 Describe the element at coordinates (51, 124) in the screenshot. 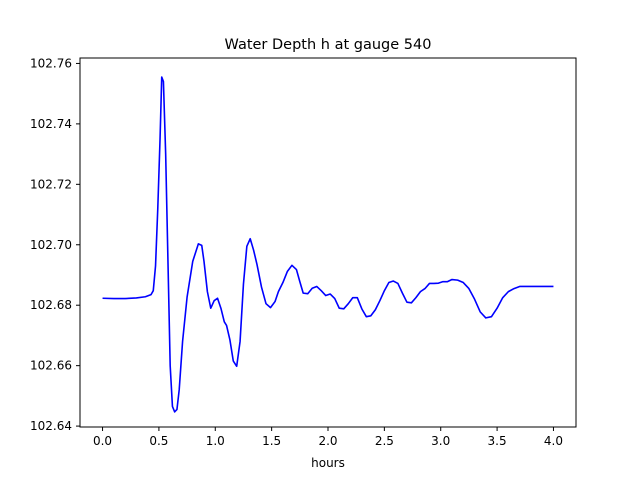

I see `y-tick-label: 102.74` at that location.